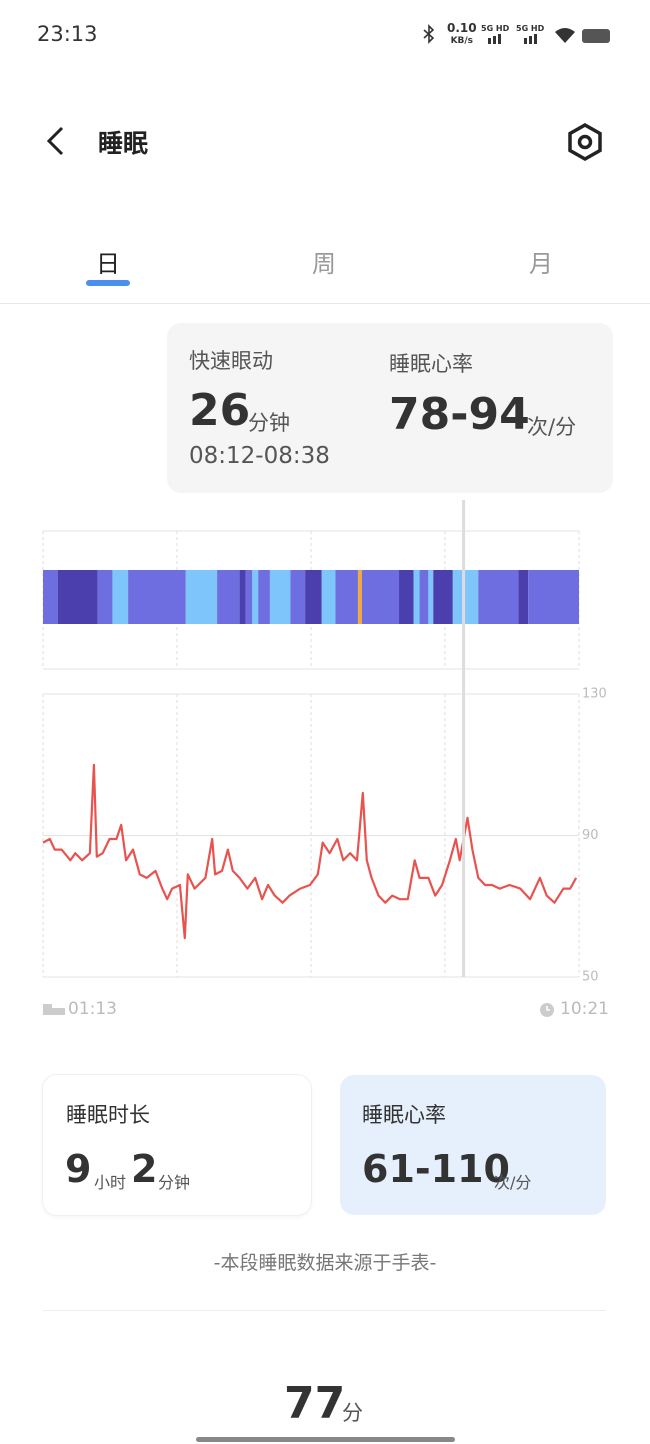 This screenshot has height=1444, width=650. What do you see at coordinates (585, 142) in the screenshot?
I see `settings-button` at bounding box center [585, 142].